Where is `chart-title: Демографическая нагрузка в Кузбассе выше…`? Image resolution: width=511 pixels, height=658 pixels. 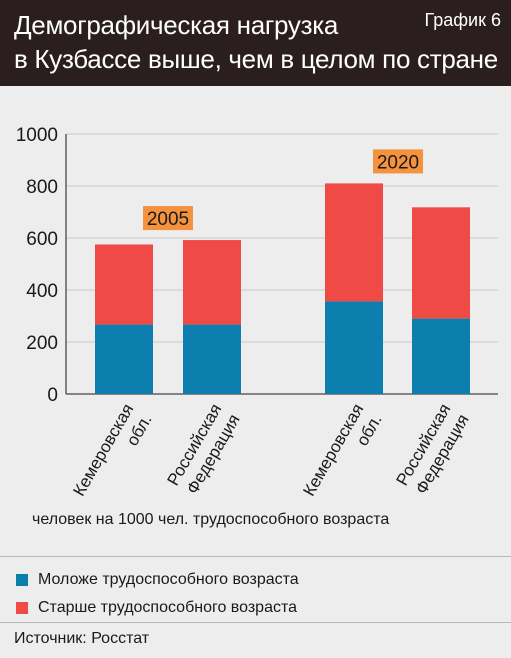
chart-title: Демографическая нагрузка в Кузбассе выше… is located at coordinates (256, 42).